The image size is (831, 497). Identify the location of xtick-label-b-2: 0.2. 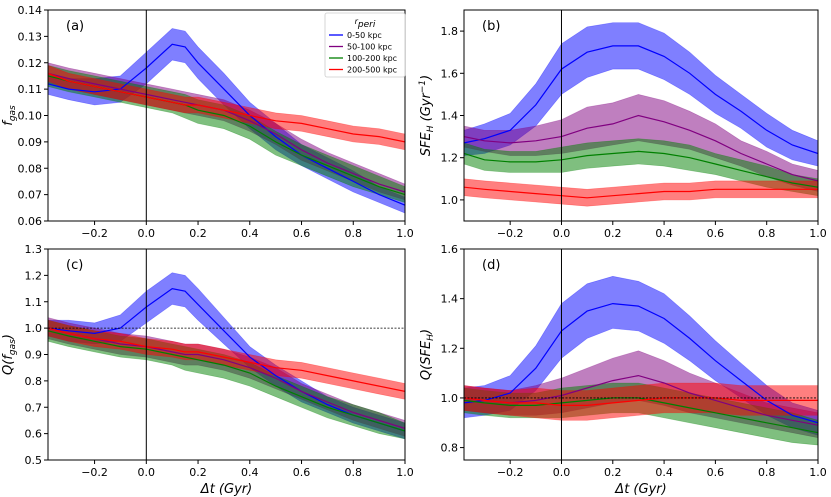
(613, 233).